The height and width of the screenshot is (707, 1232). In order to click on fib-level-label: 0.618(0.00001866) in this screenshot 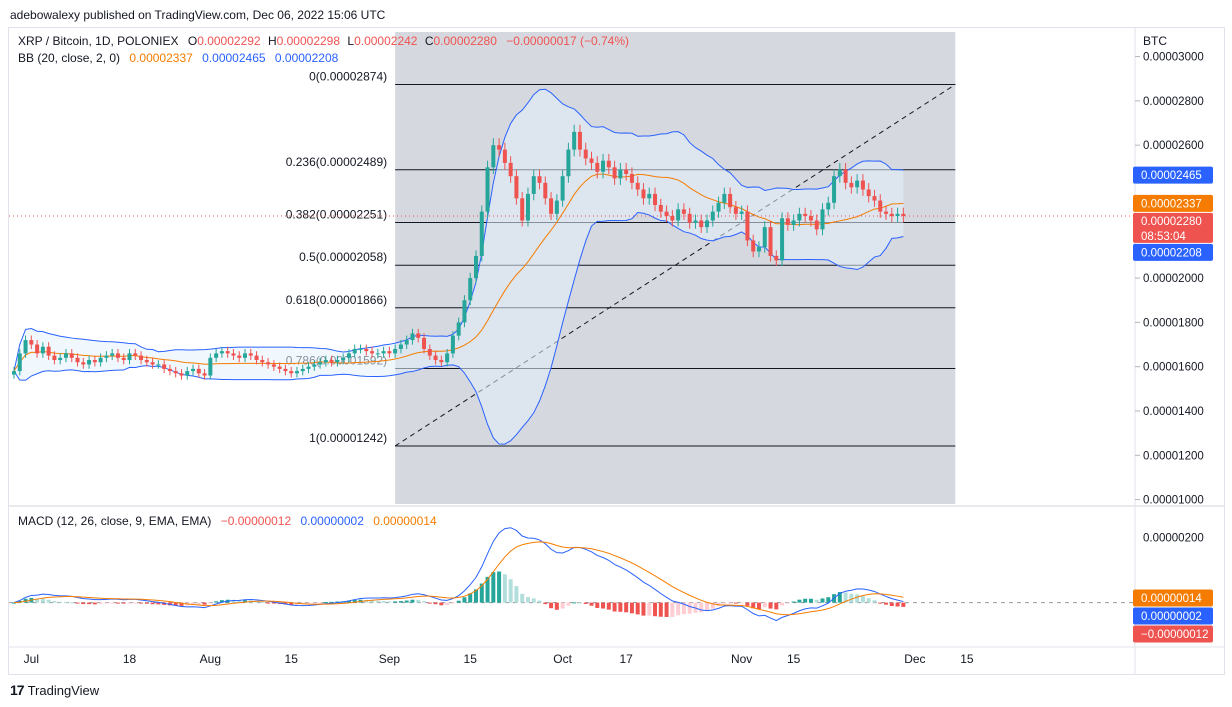, I will do `click(336, 300)`.